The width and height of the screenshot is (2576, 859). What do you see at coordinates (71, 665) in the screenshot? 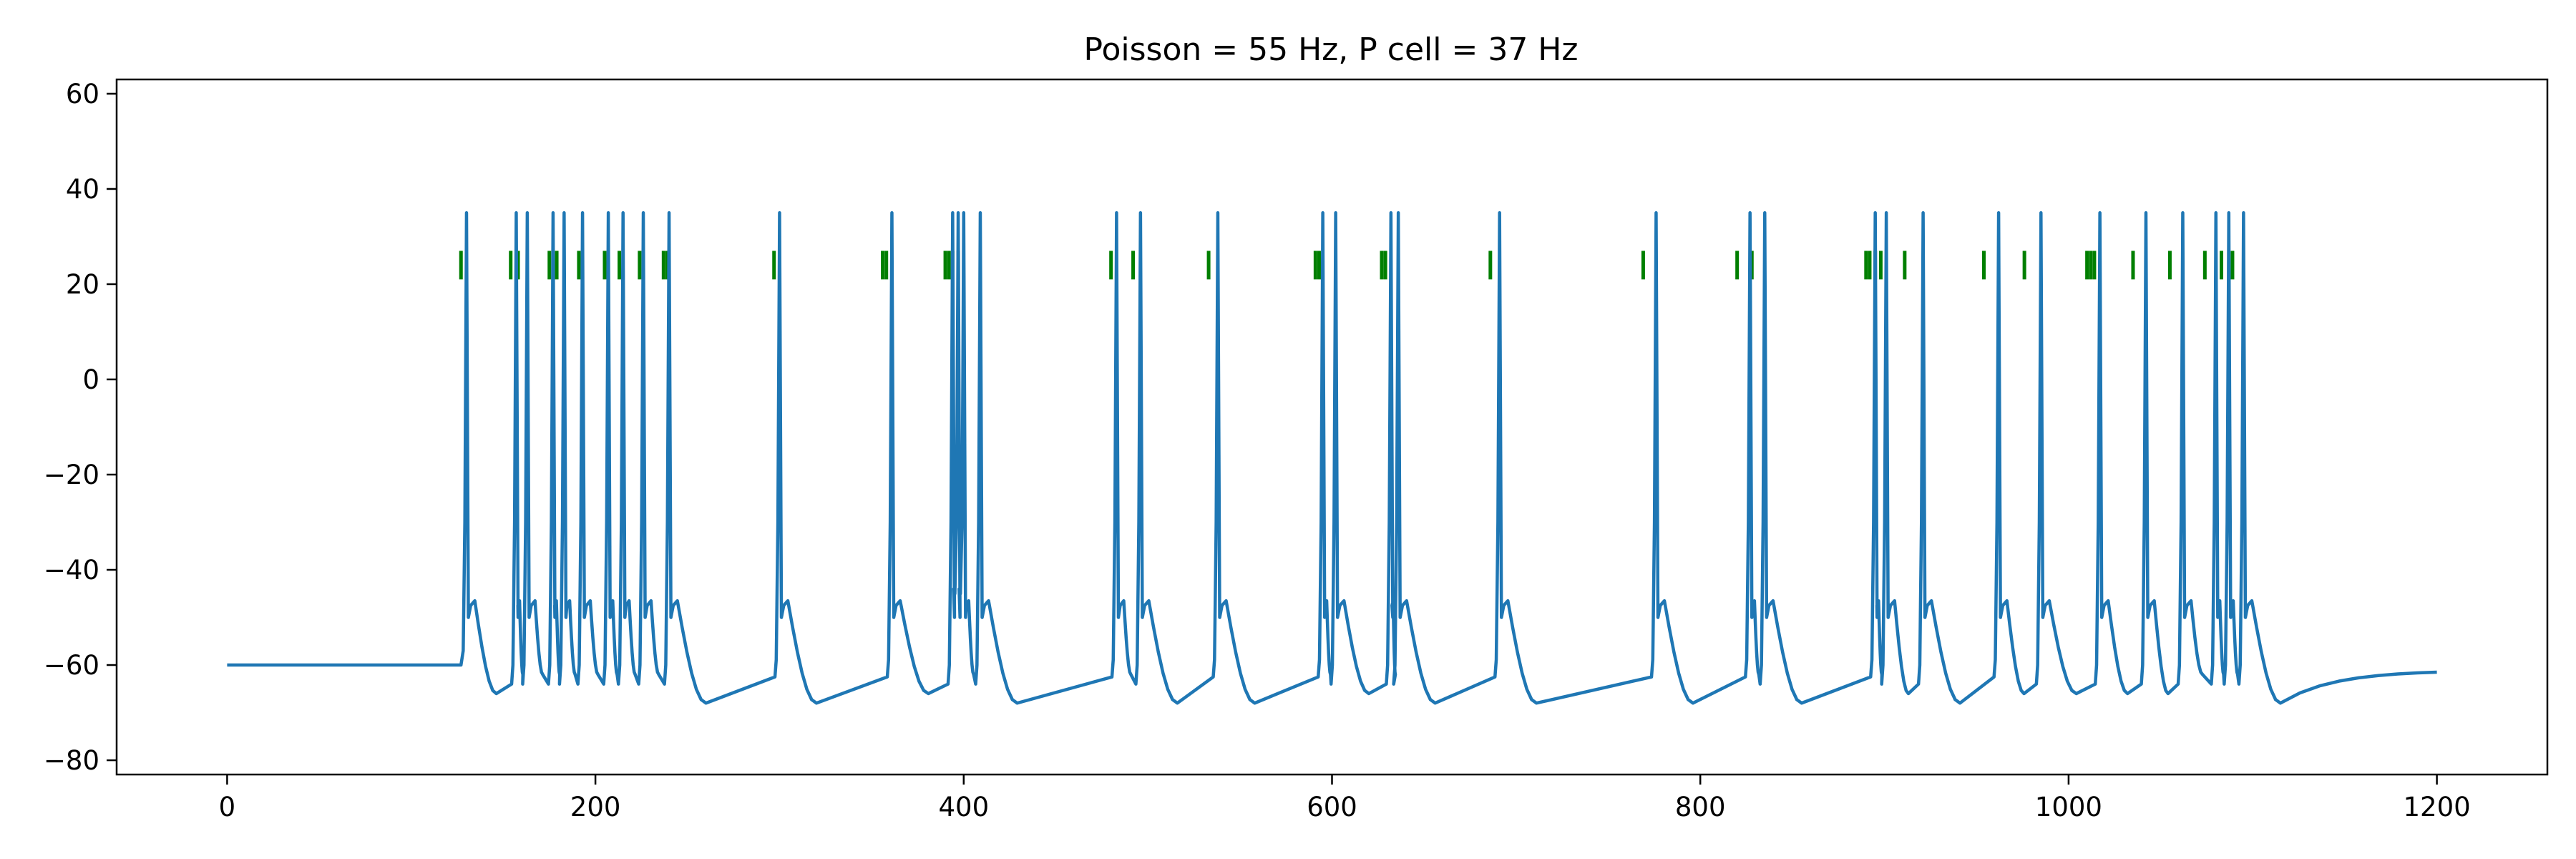
I see `y-tick-label: −60` at bounding box center [71, 665].